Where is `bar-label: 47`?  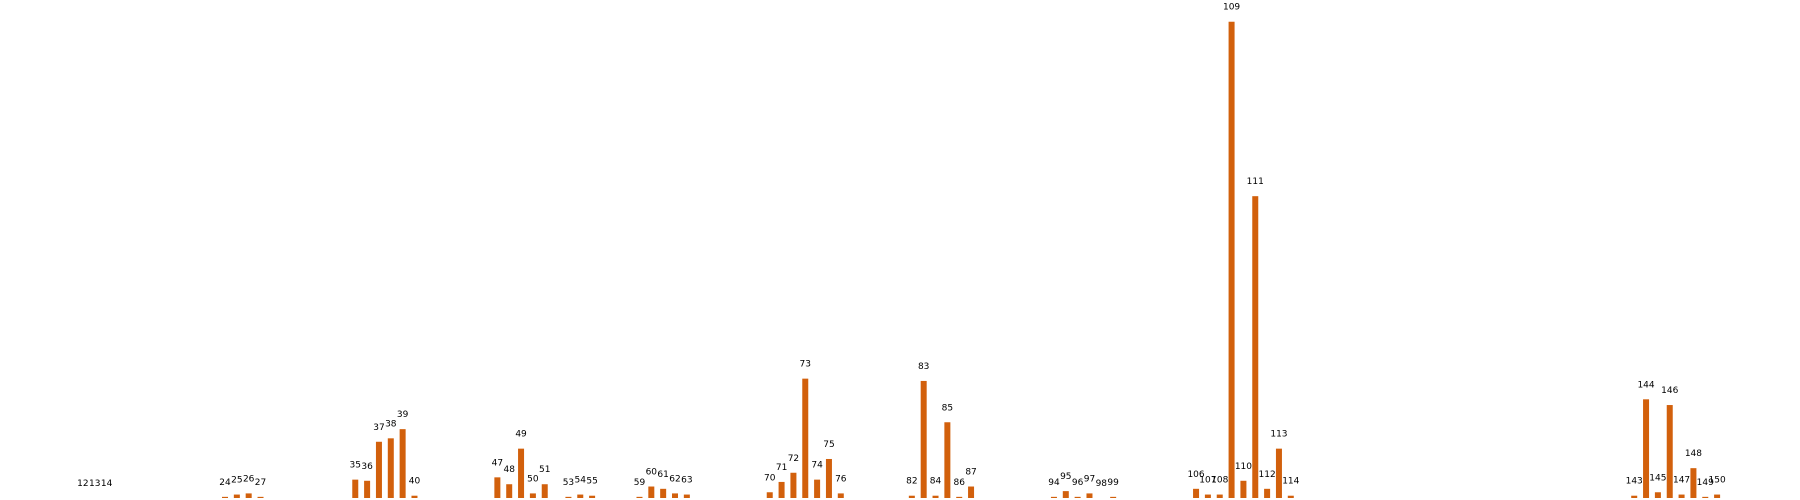
bar-label: 47 is located at coordinates (497, 463).